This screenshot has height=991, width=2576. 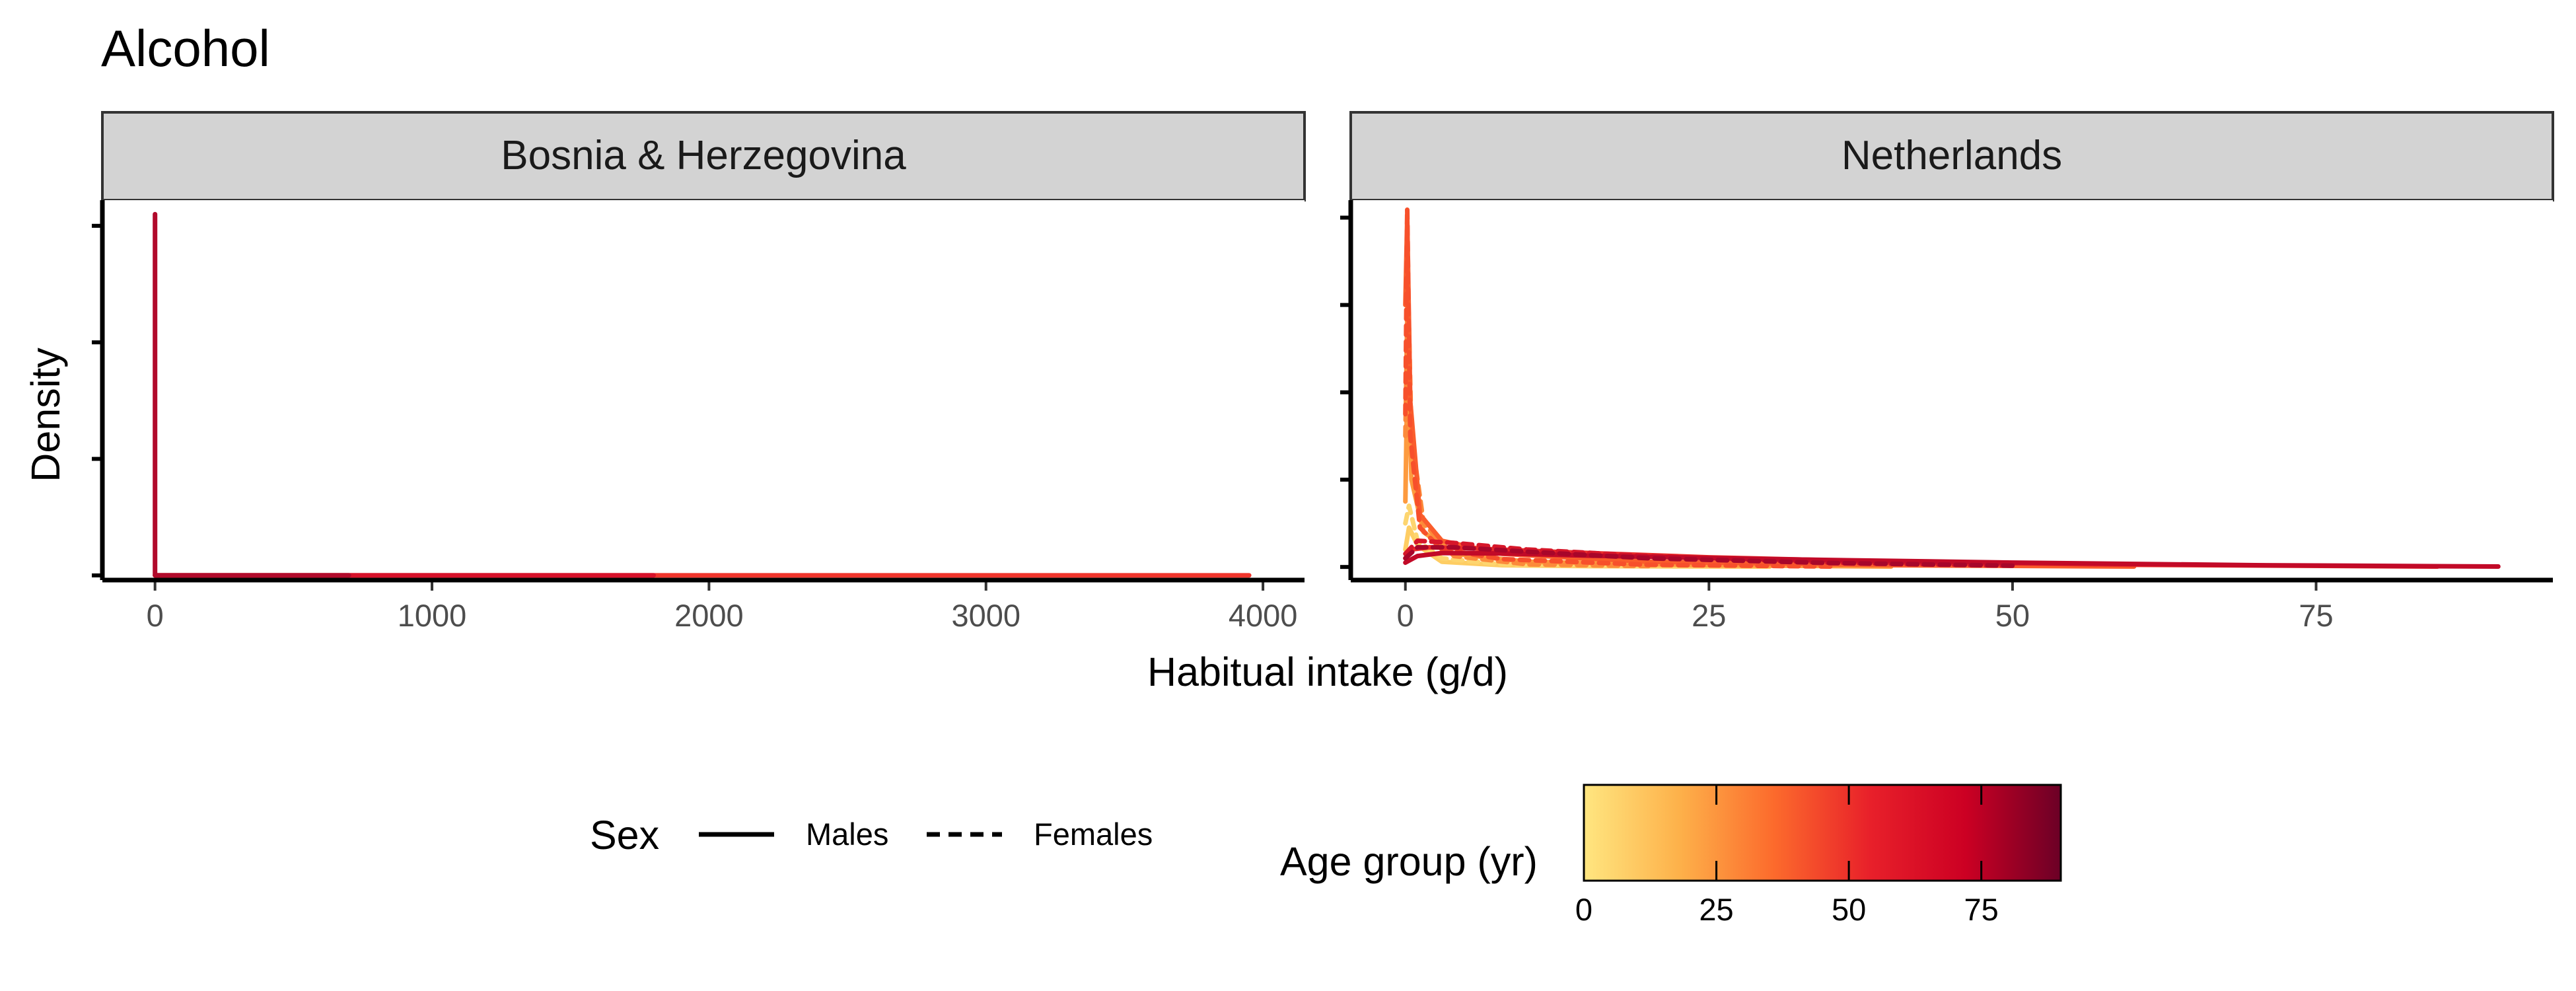 I want to click on age-tick-label-3: 75, so click(x=1982, y=909).